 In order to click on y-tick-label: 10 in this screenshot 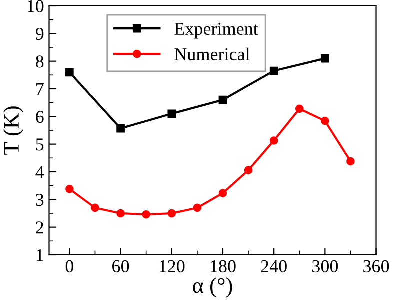, I will do `click(36, 6)`.